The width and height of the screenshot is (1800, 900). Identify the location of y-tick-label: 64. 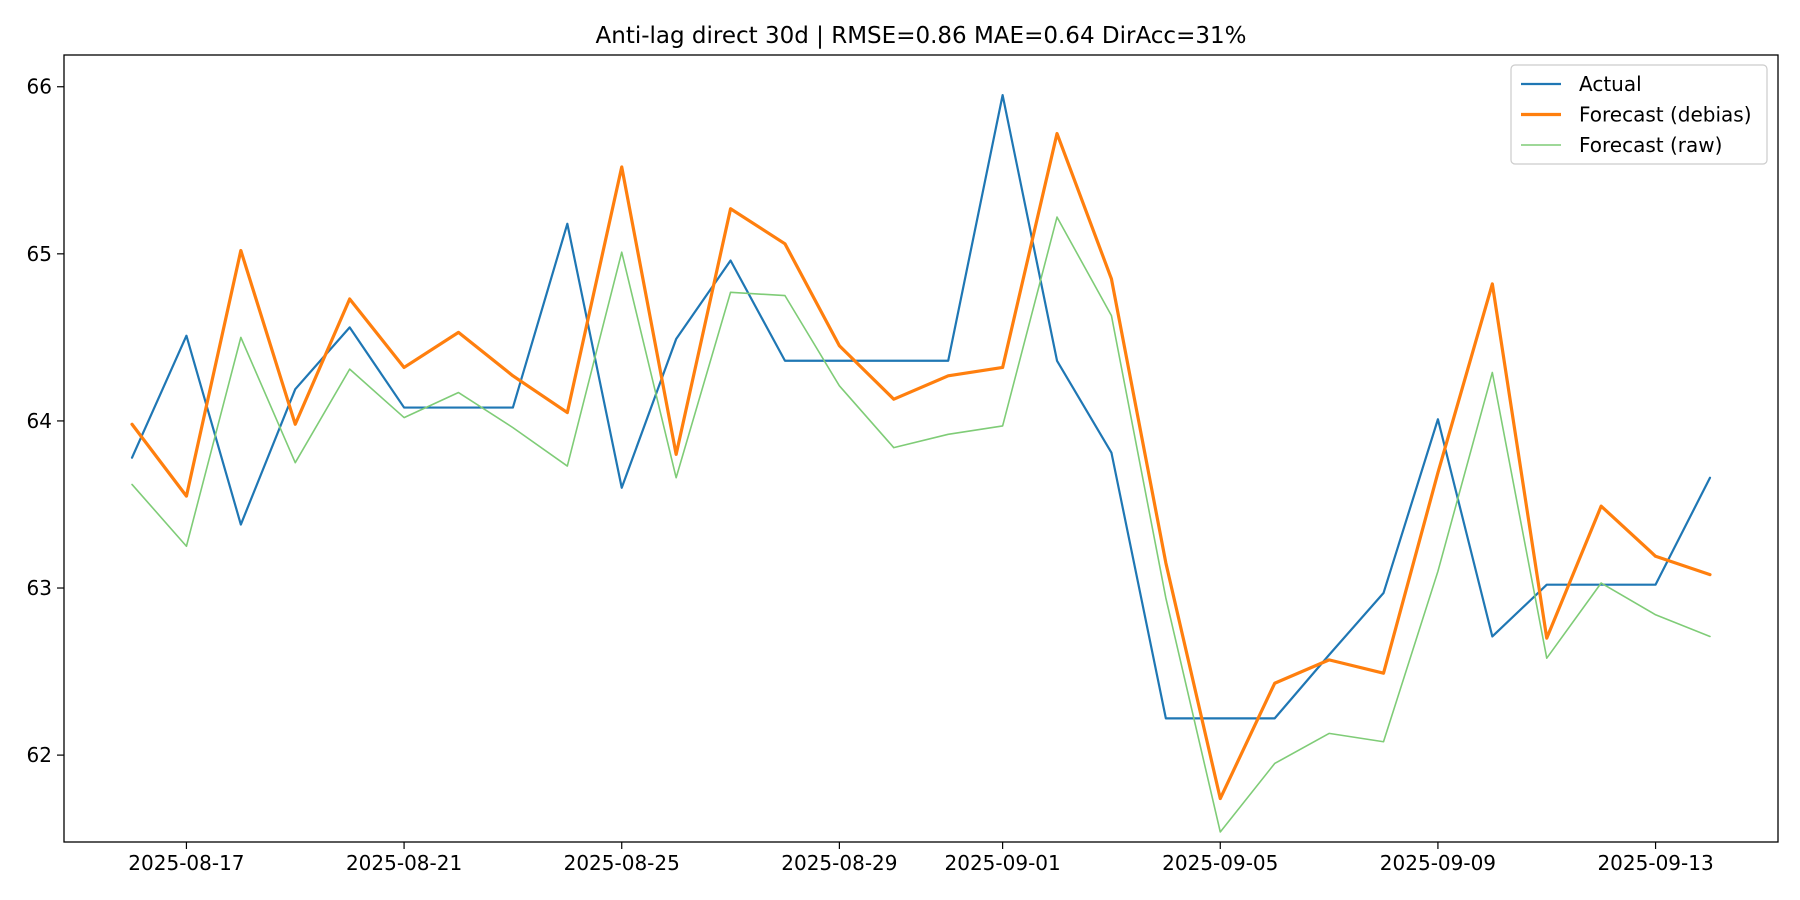
(39, 421).